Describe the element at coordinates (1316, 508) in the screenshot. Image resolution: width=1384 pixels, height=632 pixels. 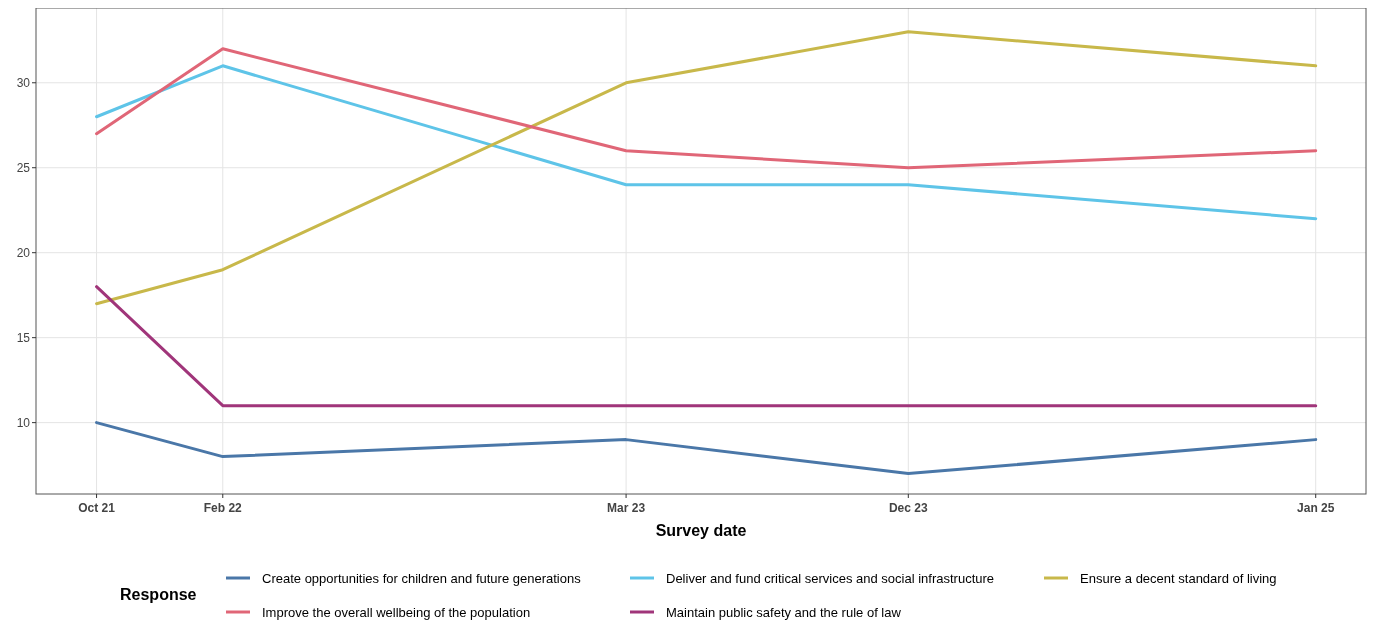
I see `x-tick-label: Jan 25` at that location.